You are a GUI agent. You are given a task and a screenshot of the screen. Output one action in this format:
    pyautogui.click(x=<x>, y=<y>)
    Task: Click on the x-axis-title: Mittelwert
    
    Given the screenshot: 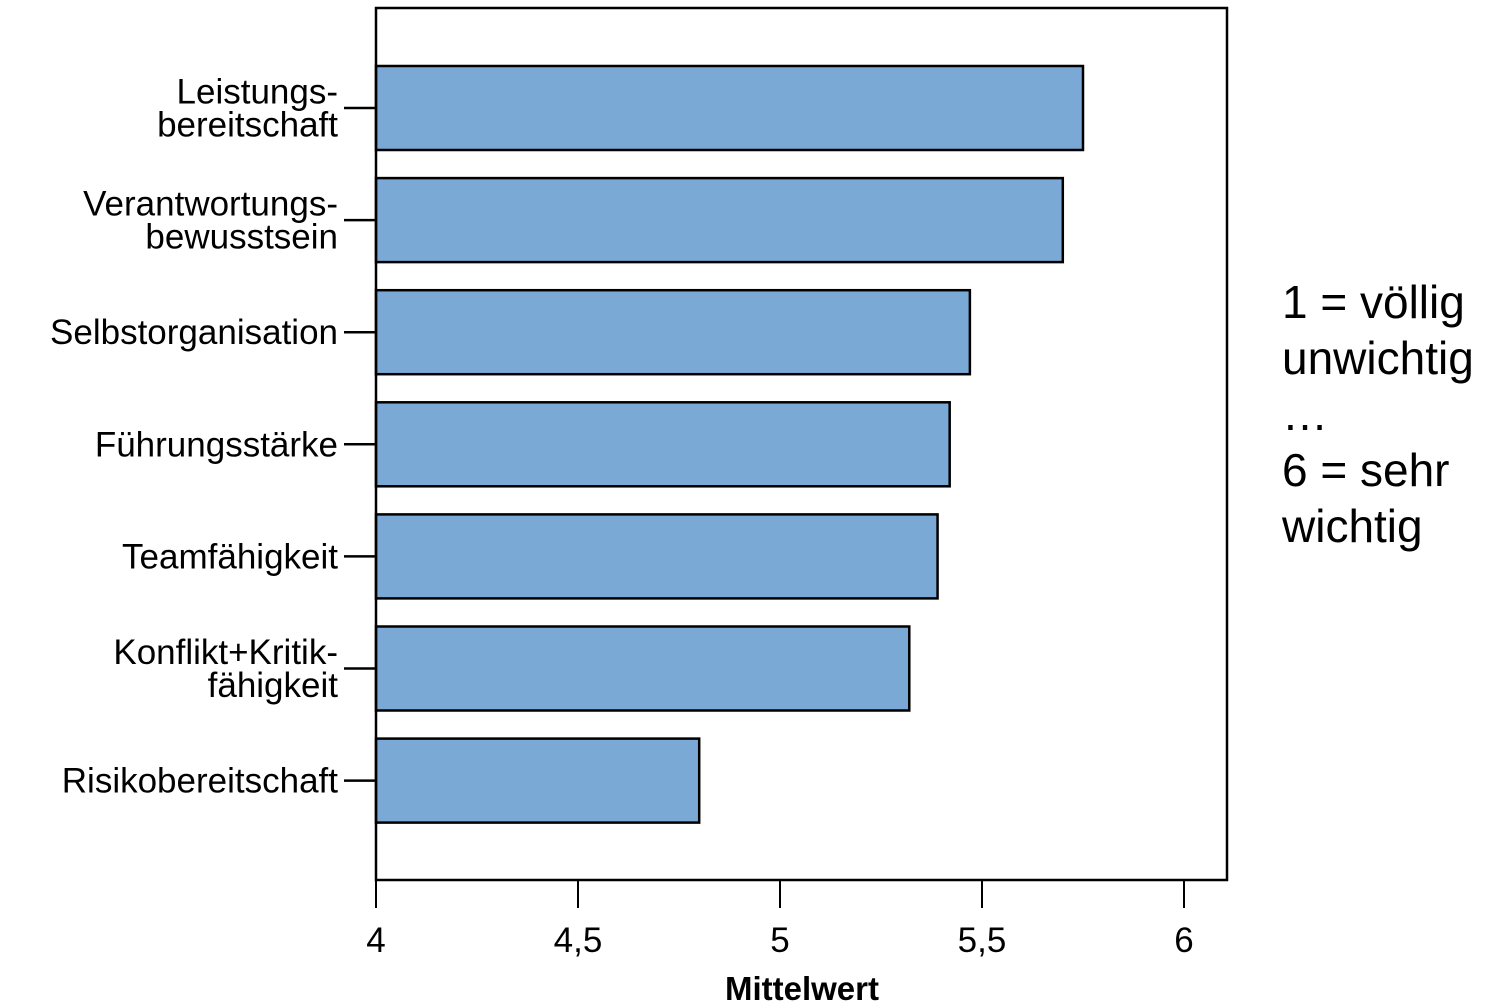 What is the action you would take?
    pyautogui.click(x=802, y=988)
    